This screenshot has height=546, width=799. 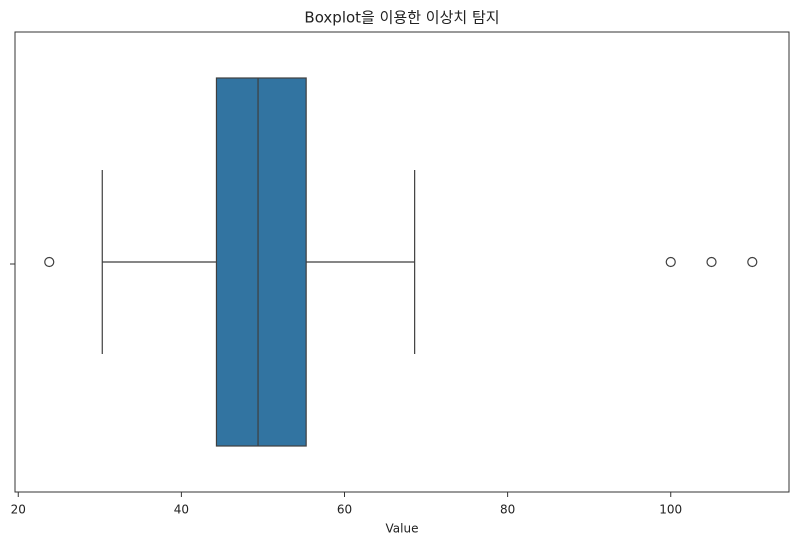 What do you see at coordinates (344, 510) in the screenshot?
I see `x-tick-label: 60` at bounding box center [344, 510].